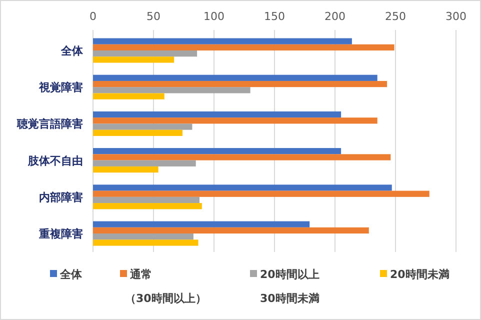 Image resolution: width=481 pixels, height=320 pixels. What do you see at coordinates (395, 16) in the screenshot?
I see `x-tick-label: 250` at bounding box center [395, 16].